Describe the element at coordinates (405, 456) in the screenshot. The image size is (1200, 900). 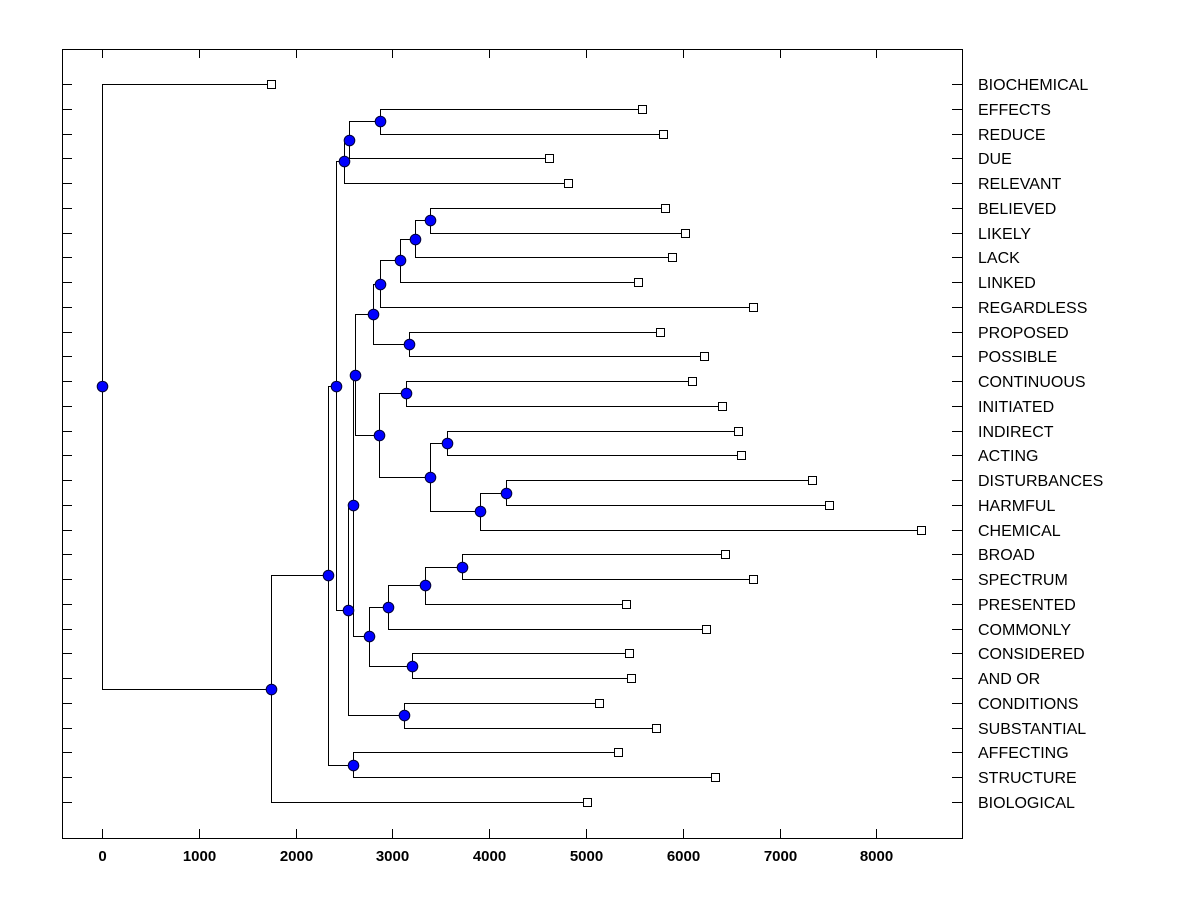
I see `branch-n15-n14` at that location.